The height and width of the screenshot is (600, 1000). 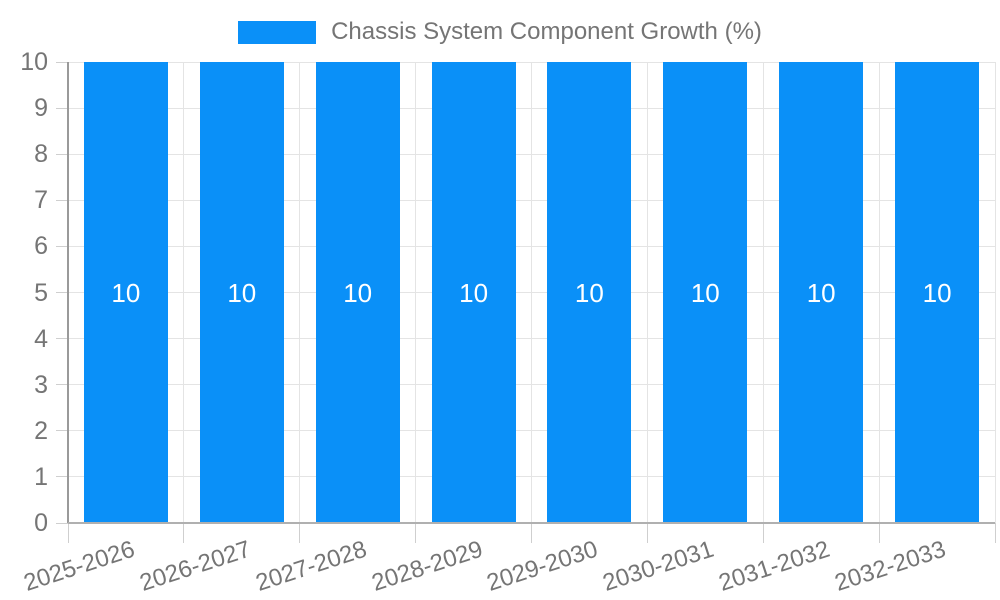 What do you see at coordinates (41, 200) in the screenshot?
I see `y-axis-label: 7` at bounding box center [41, 200].